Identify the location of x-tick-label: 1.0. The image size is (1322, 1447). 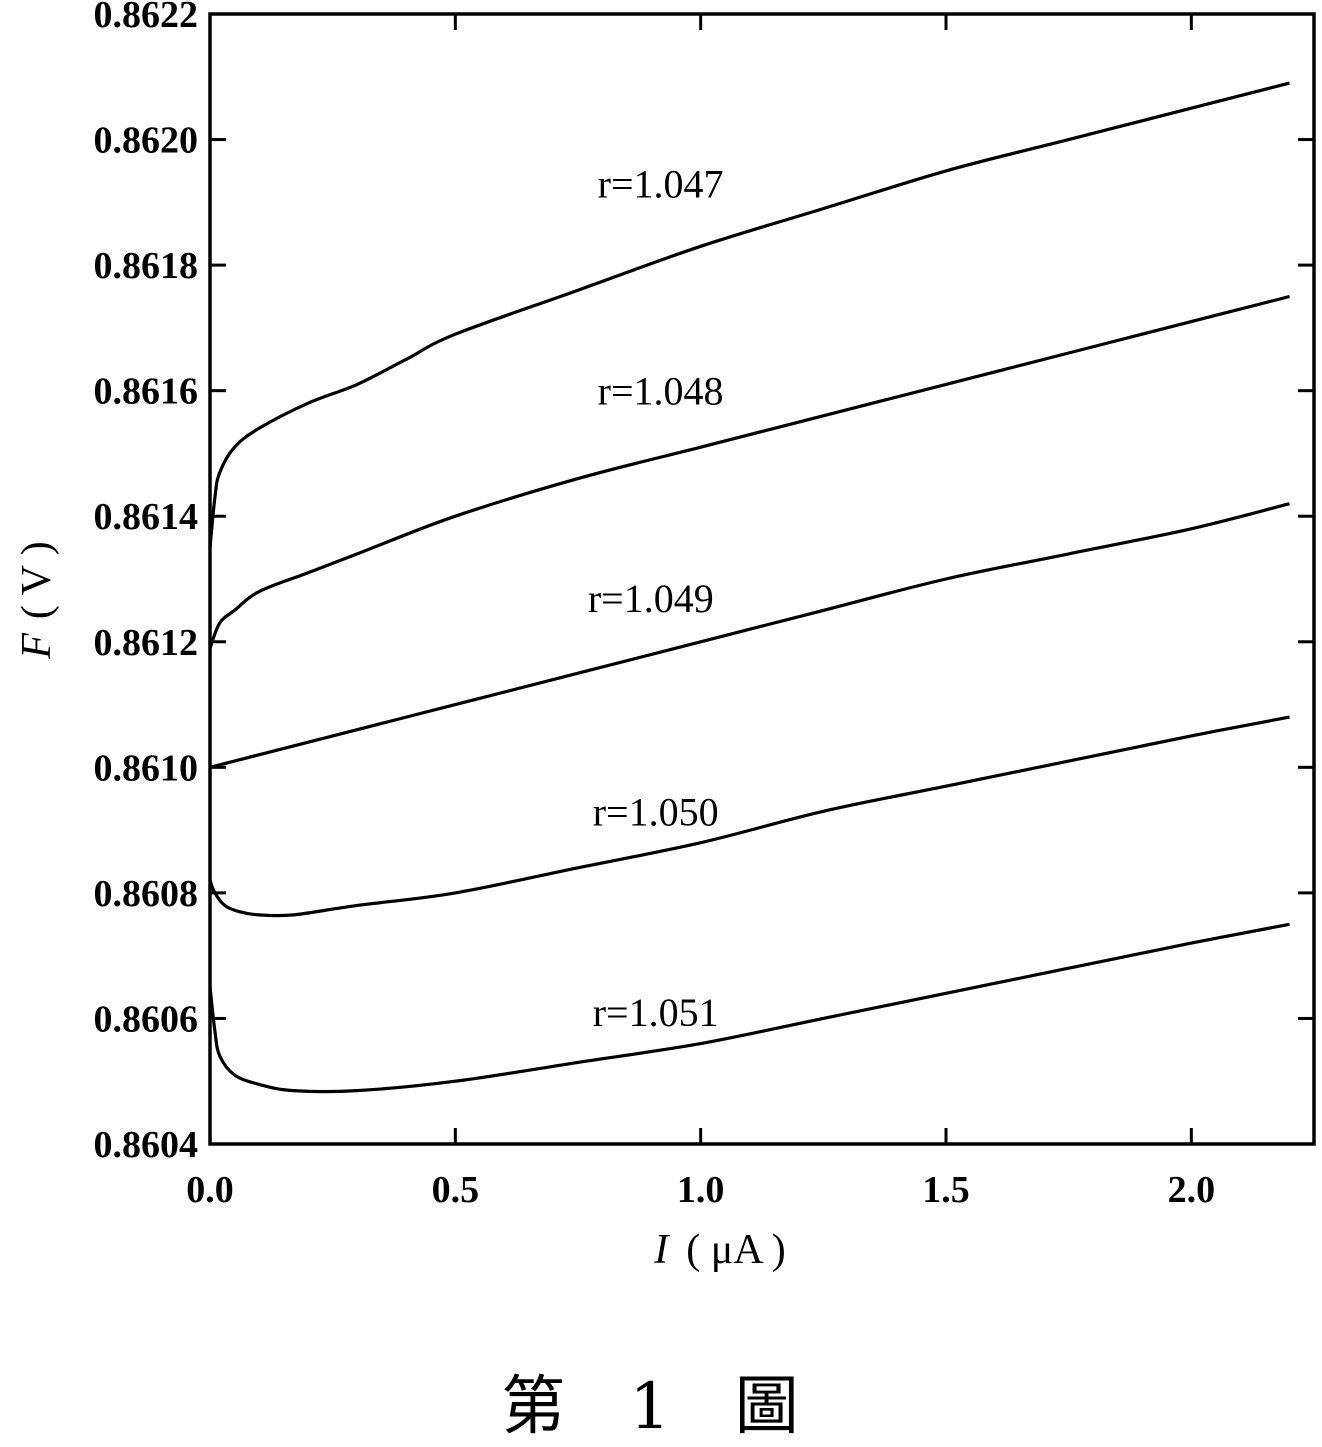
(701, 1190).